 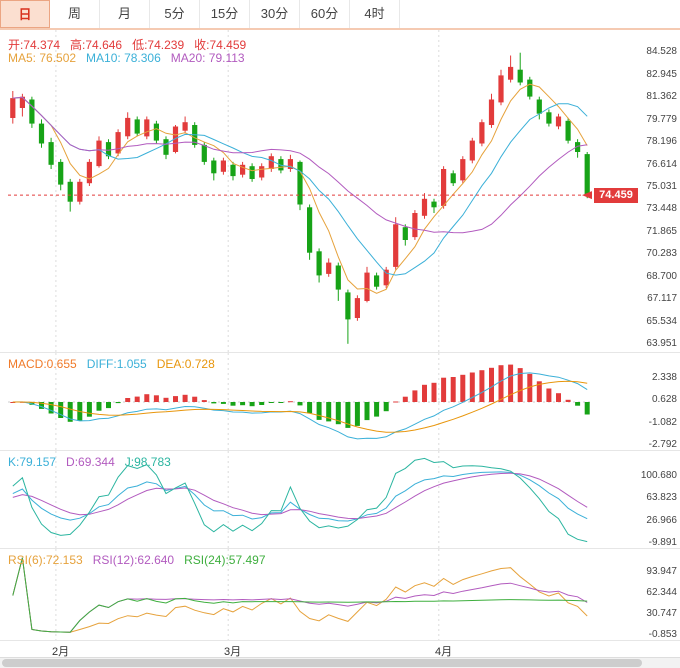 What do you see at coordinates (661, 344) in the screenshot?
I see `y-axis-label: 63.951` at bounding box center [661, 344].